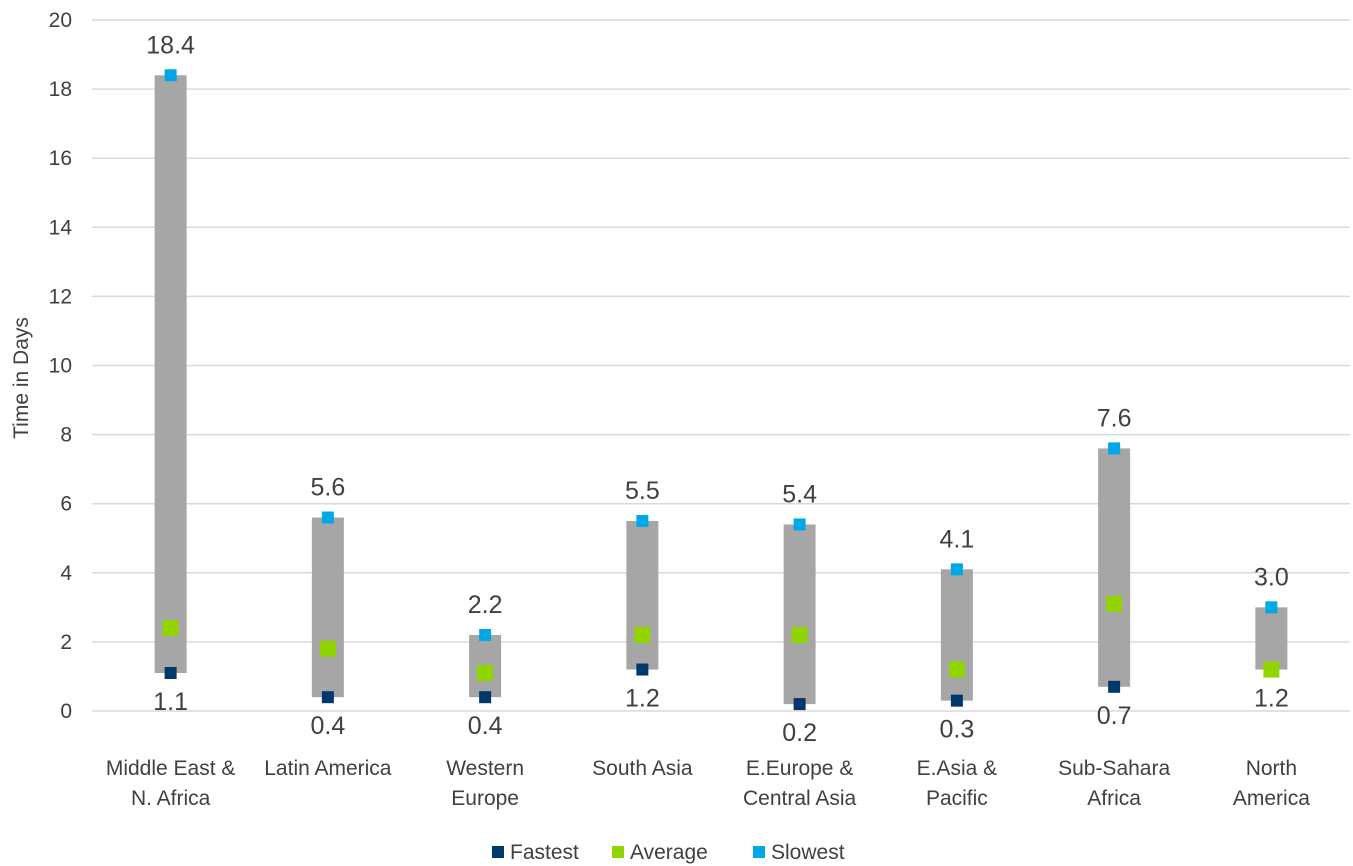 Image resolution: width=1353 pixels, height=866 pixels. Describe the element at coordinates (759, 852) in the screenshot. I see `legend-swatch-slowest` at that location.